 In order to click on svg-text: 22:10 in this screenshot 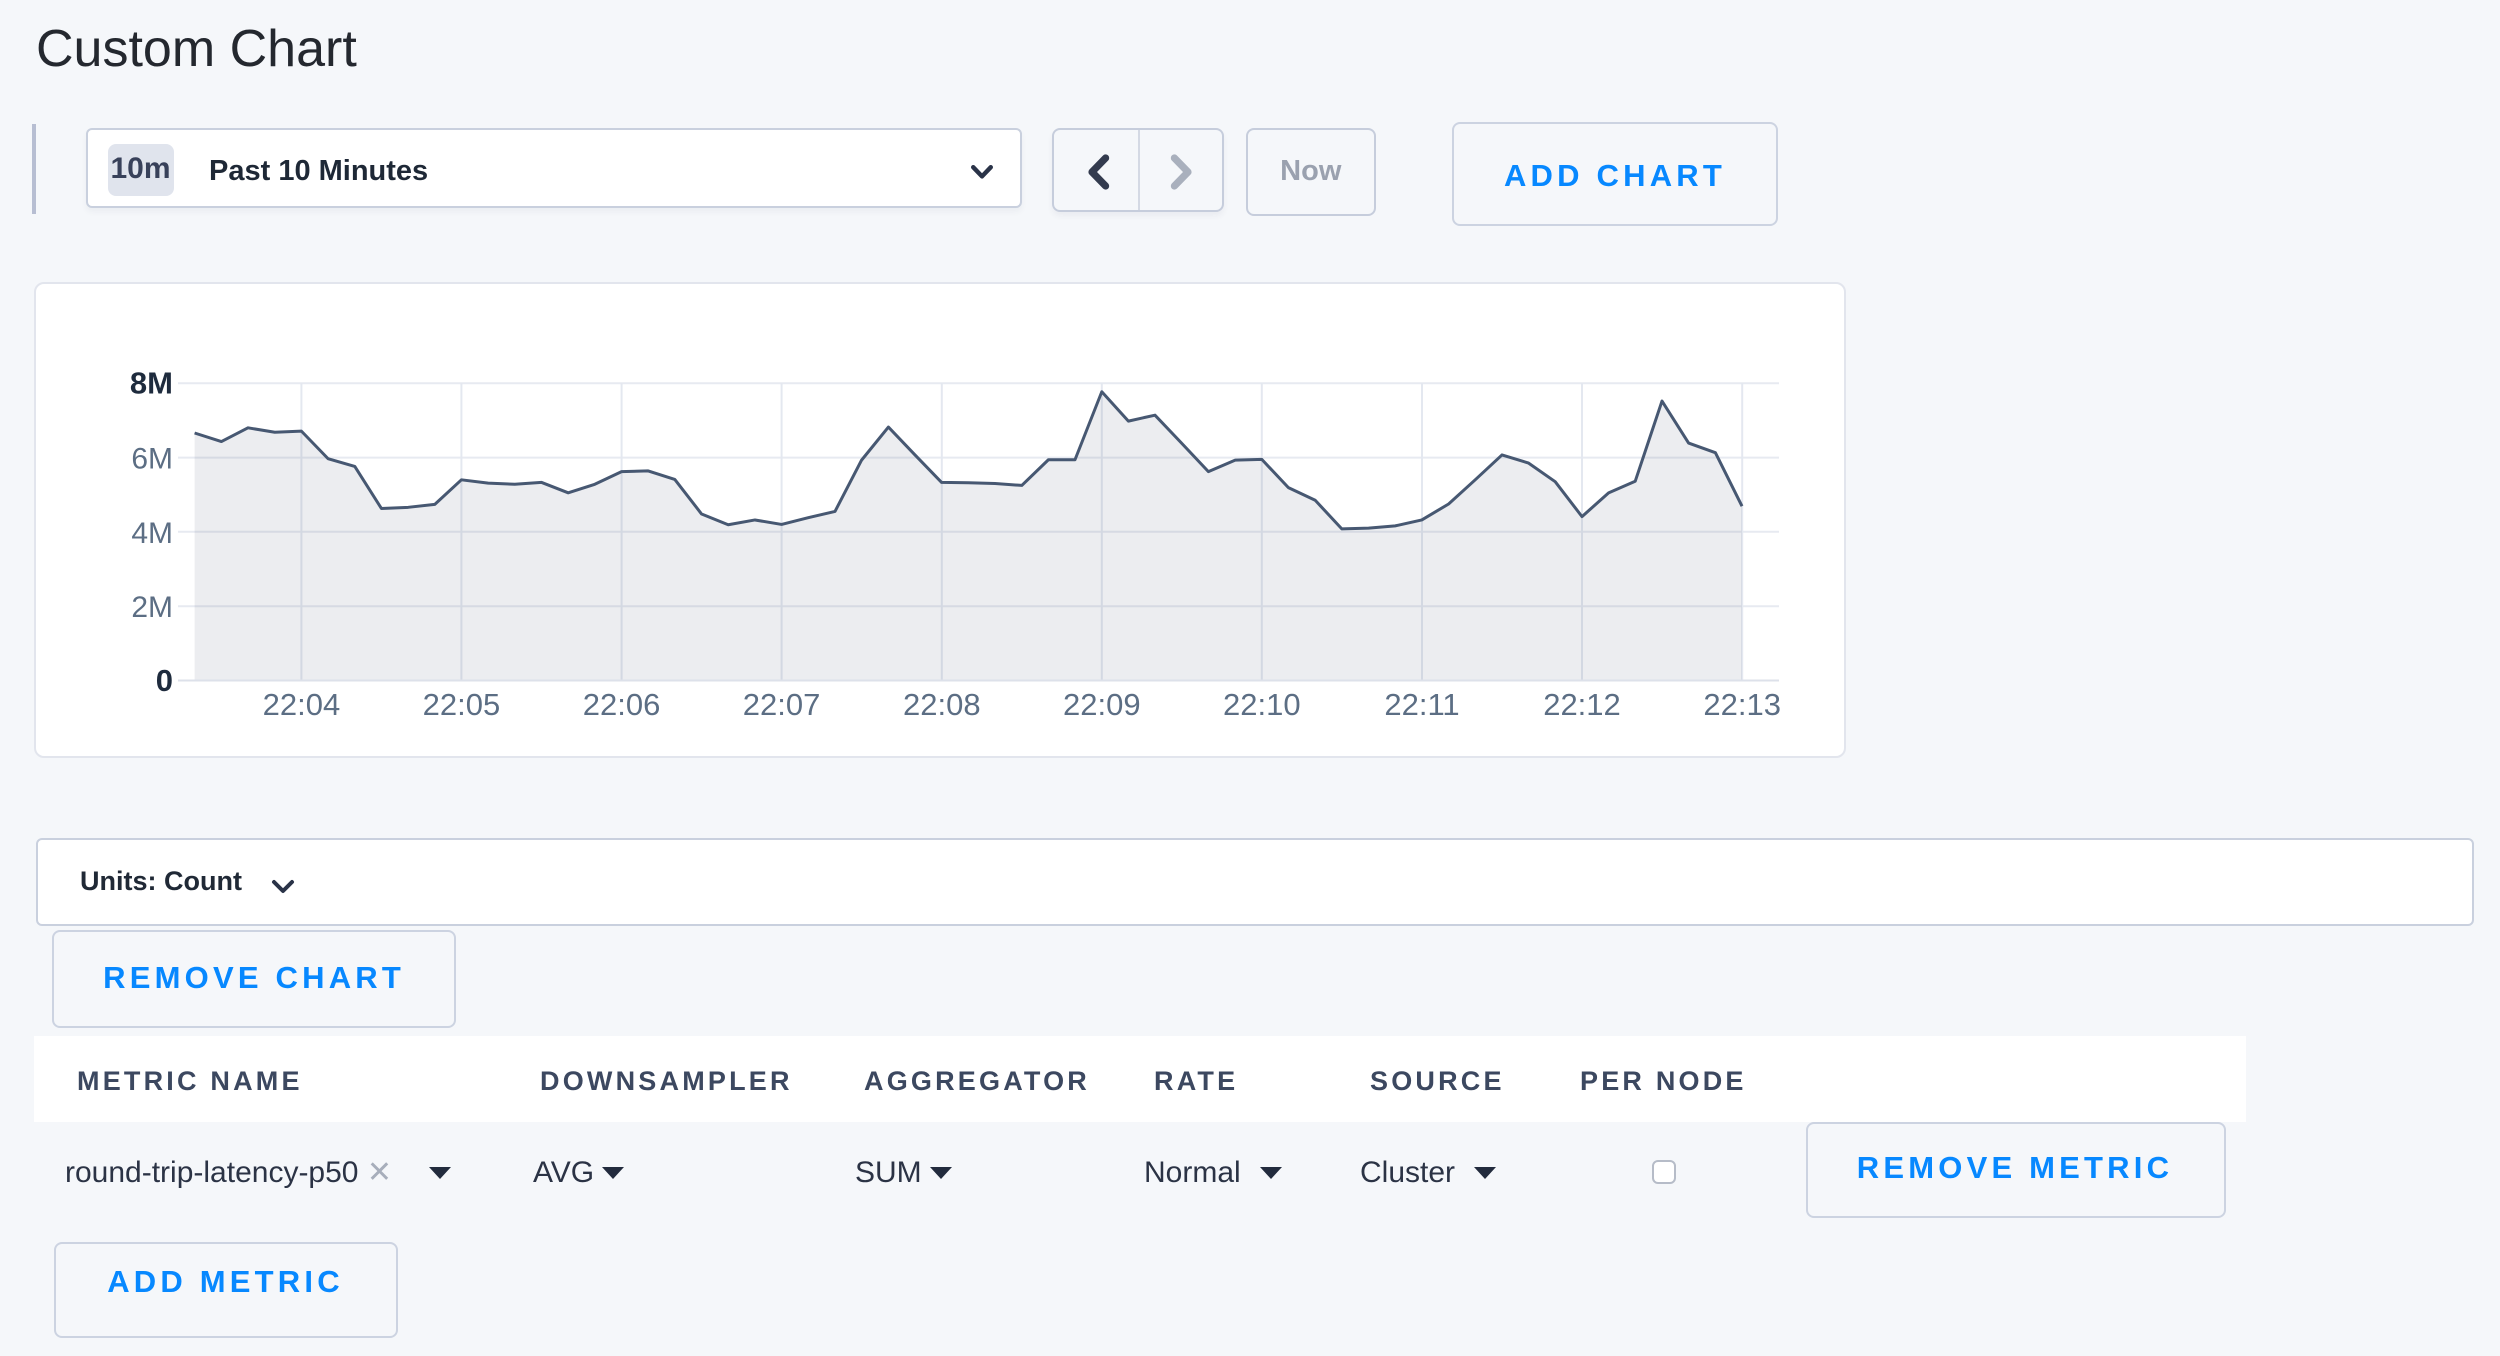, I will do `click(1262, 704)`.